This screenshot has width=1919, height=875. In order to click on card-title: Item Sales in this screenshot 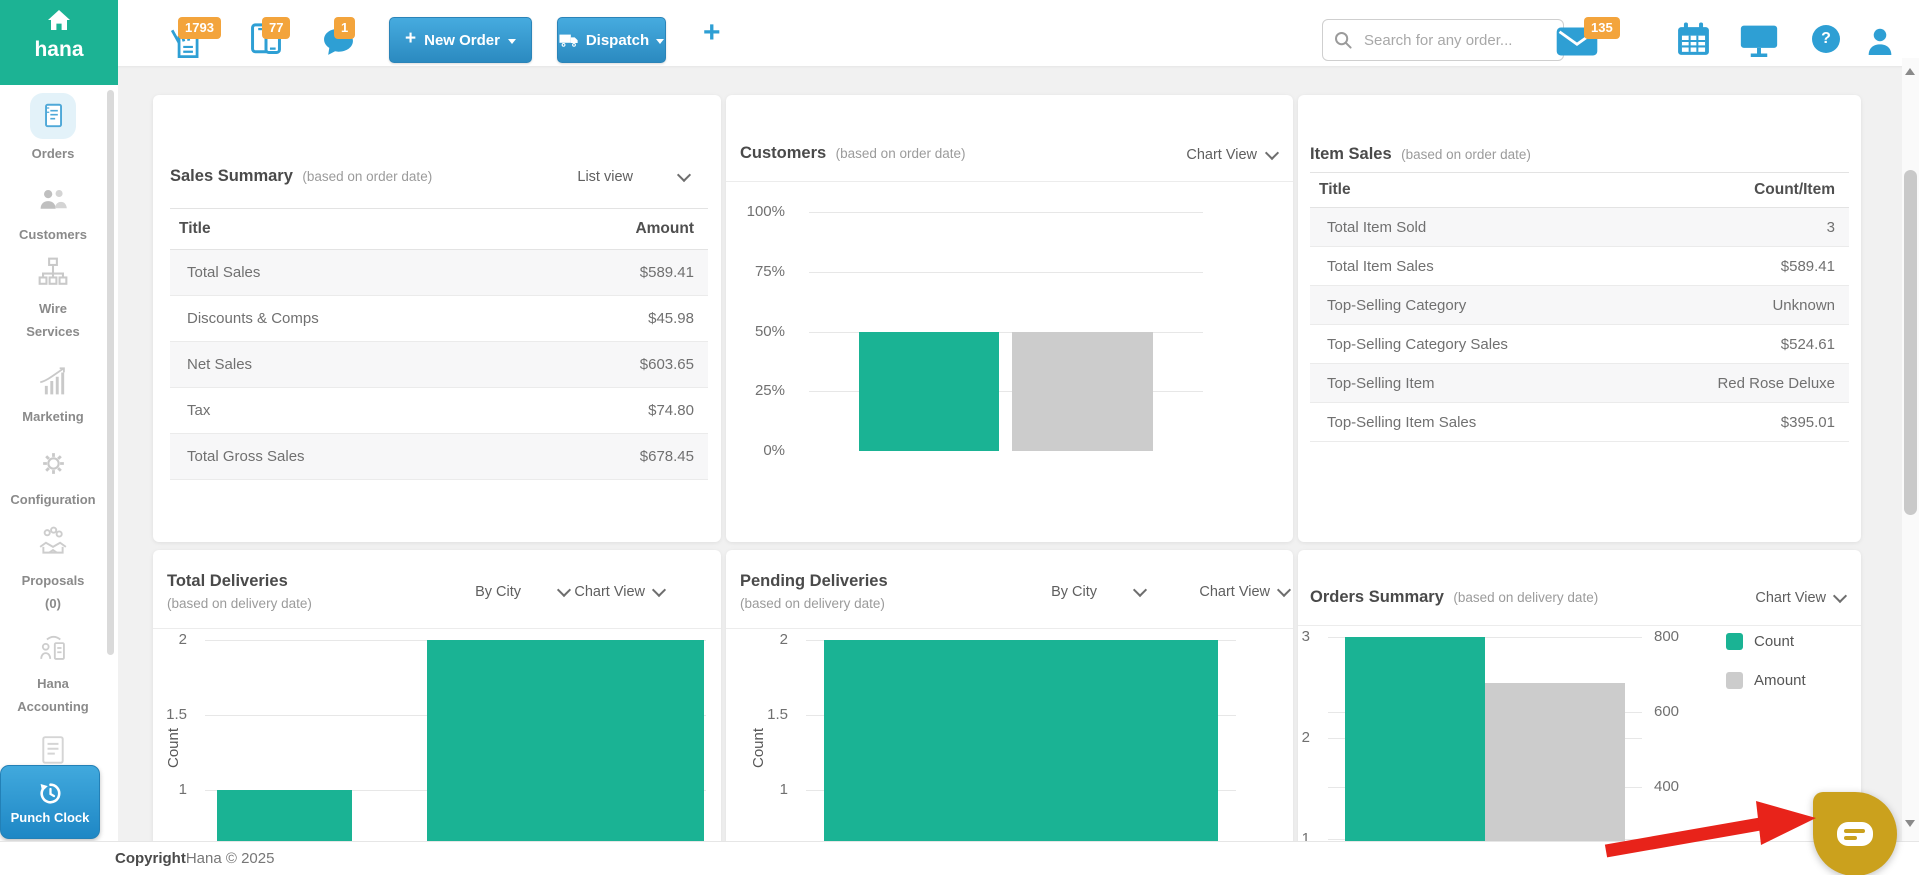, I will do `click(1351, 154)`.